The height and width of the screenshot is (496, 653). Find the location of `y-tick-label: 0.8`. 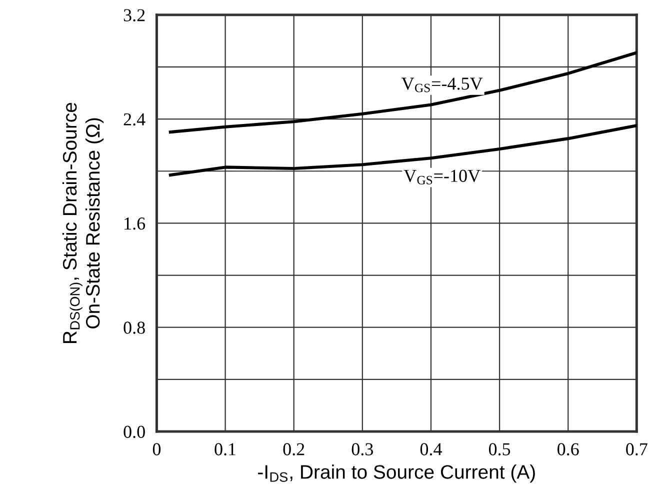

y-tick-label: 0.8 is located at coordinates (134, 328).